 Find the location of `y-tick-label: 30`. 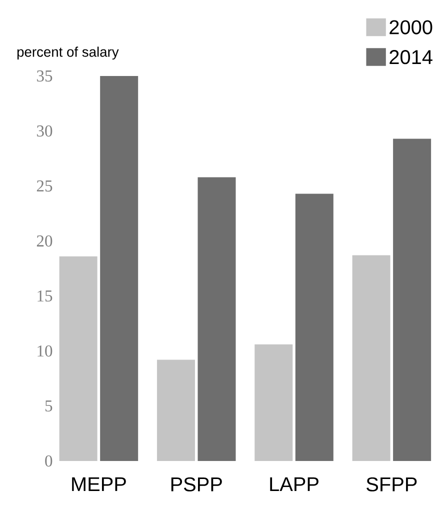

y-tick-label: 30 is located at coordinates (44, 131).